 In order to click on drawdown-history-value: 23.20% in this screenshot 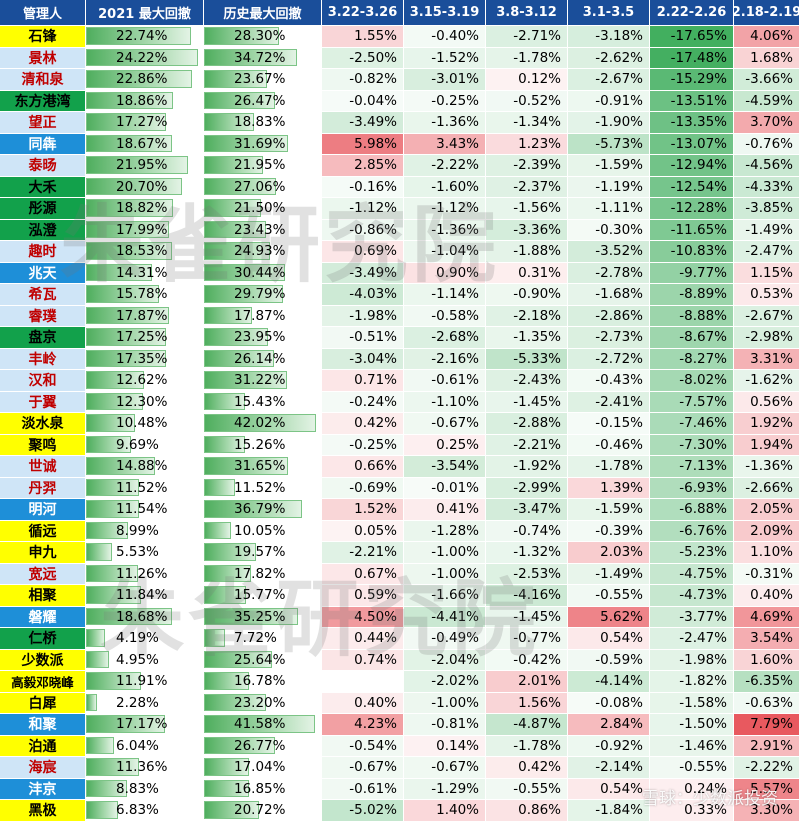, I will do `click(260, 702)`.